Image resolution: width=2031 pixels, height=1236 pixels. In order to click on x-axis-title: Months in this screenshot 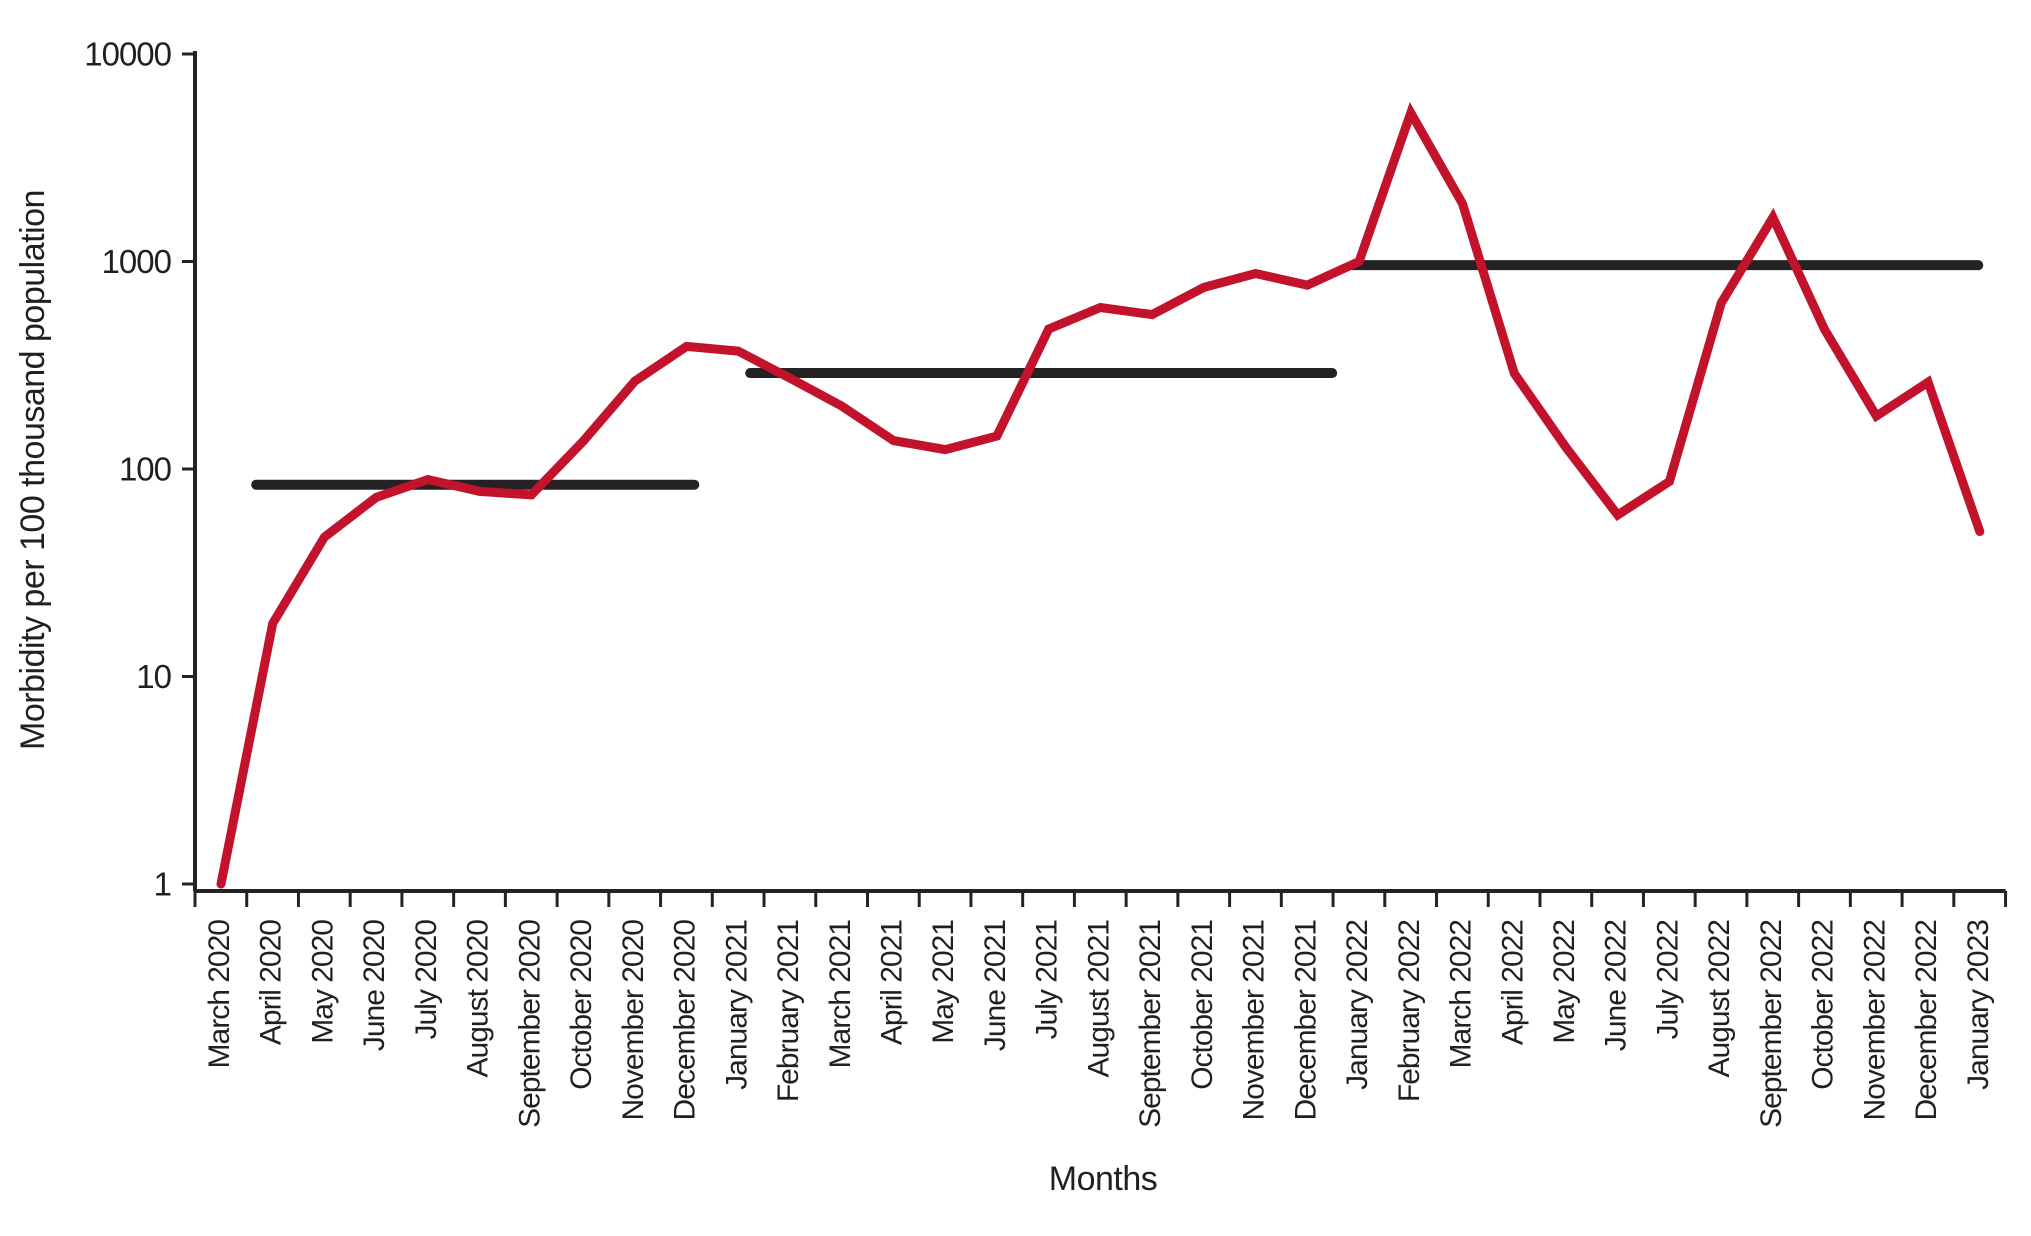, I will do `click(1103, 1179)`.